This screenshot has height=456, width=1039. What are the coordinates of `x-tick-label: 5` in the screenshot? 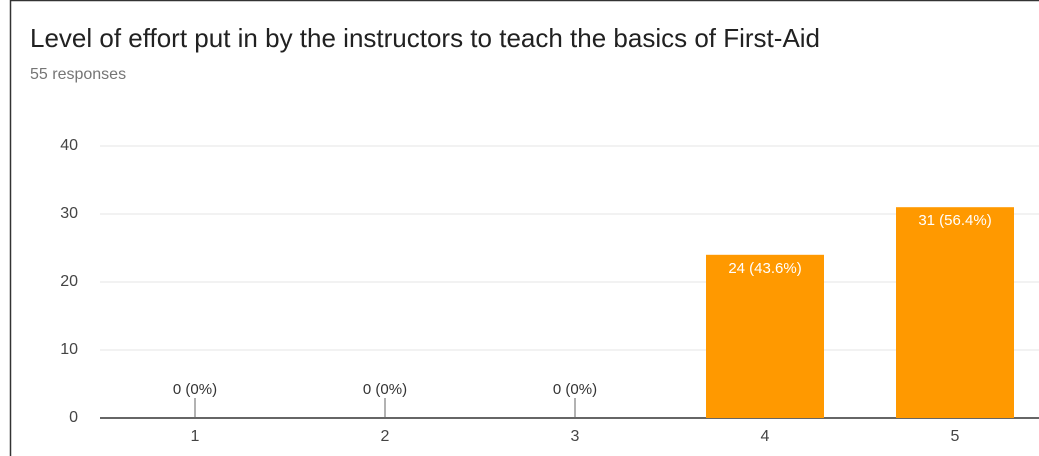 It's located at (955, 436).